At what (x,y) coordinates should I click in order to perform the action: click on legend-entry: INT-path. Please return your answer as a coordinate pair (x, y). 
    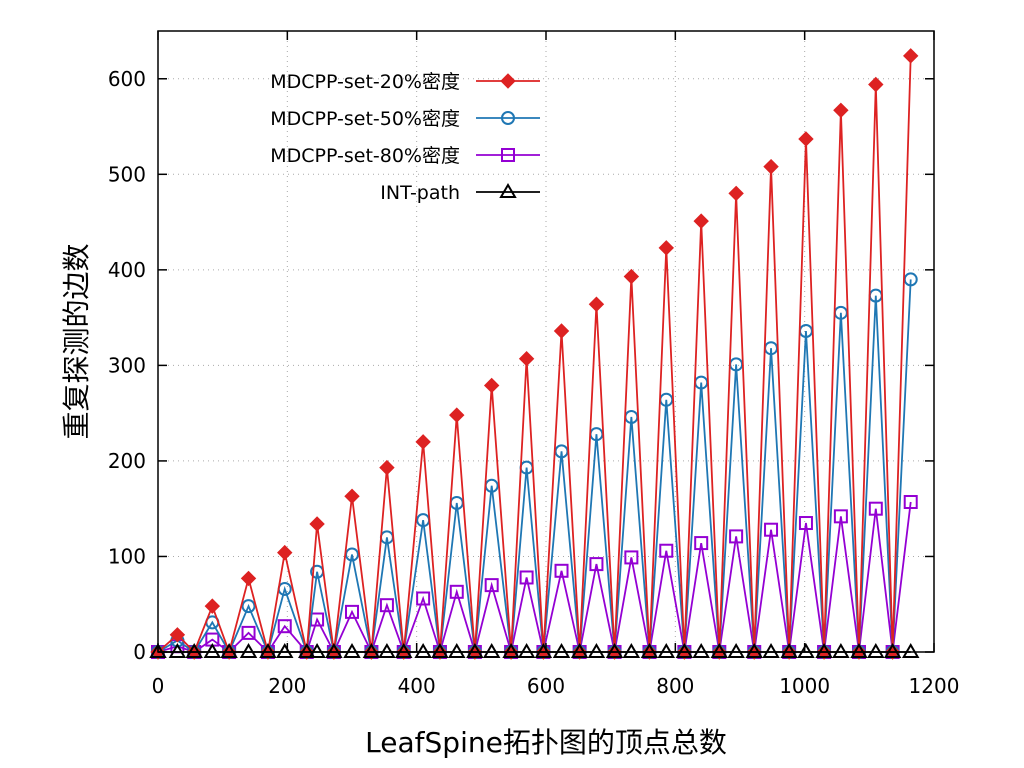
    Looking at the image, I should click on (460, 193).